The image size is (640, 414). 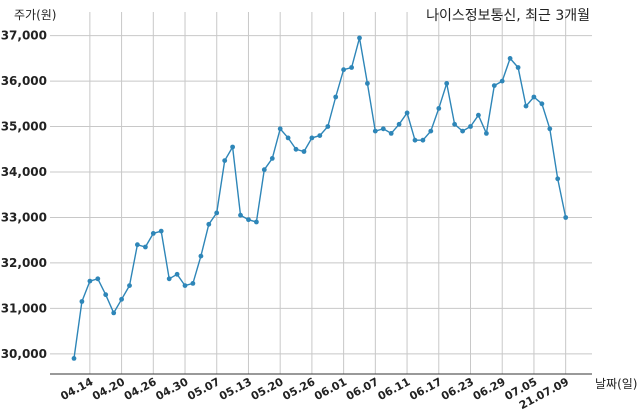 What do you see at coordinates (24, 36) in the screenshot?
I see `y-tick-label: 37,000` at bounding box center [24, 36].